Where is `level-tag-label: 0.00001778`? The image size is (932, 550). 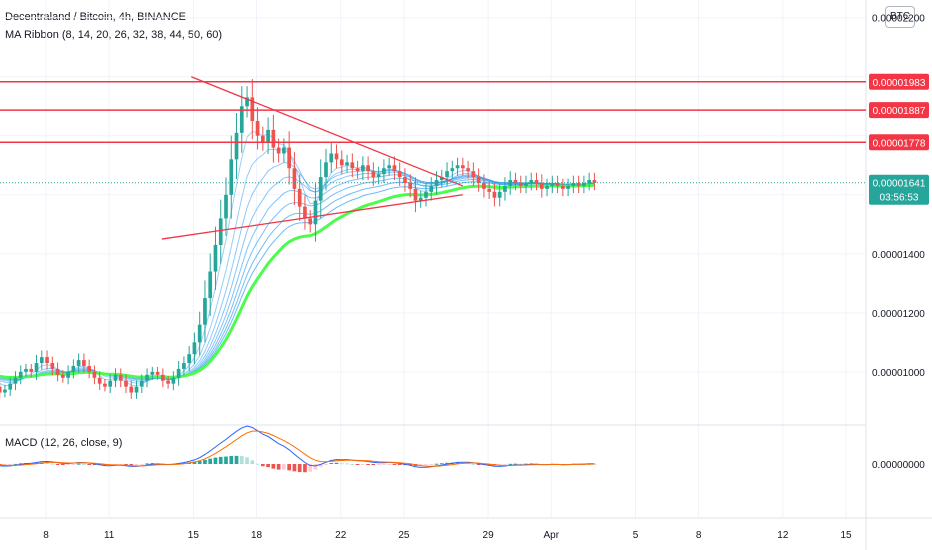 level-tag-label: 0.00001778 is located at coordinates (899, 143).